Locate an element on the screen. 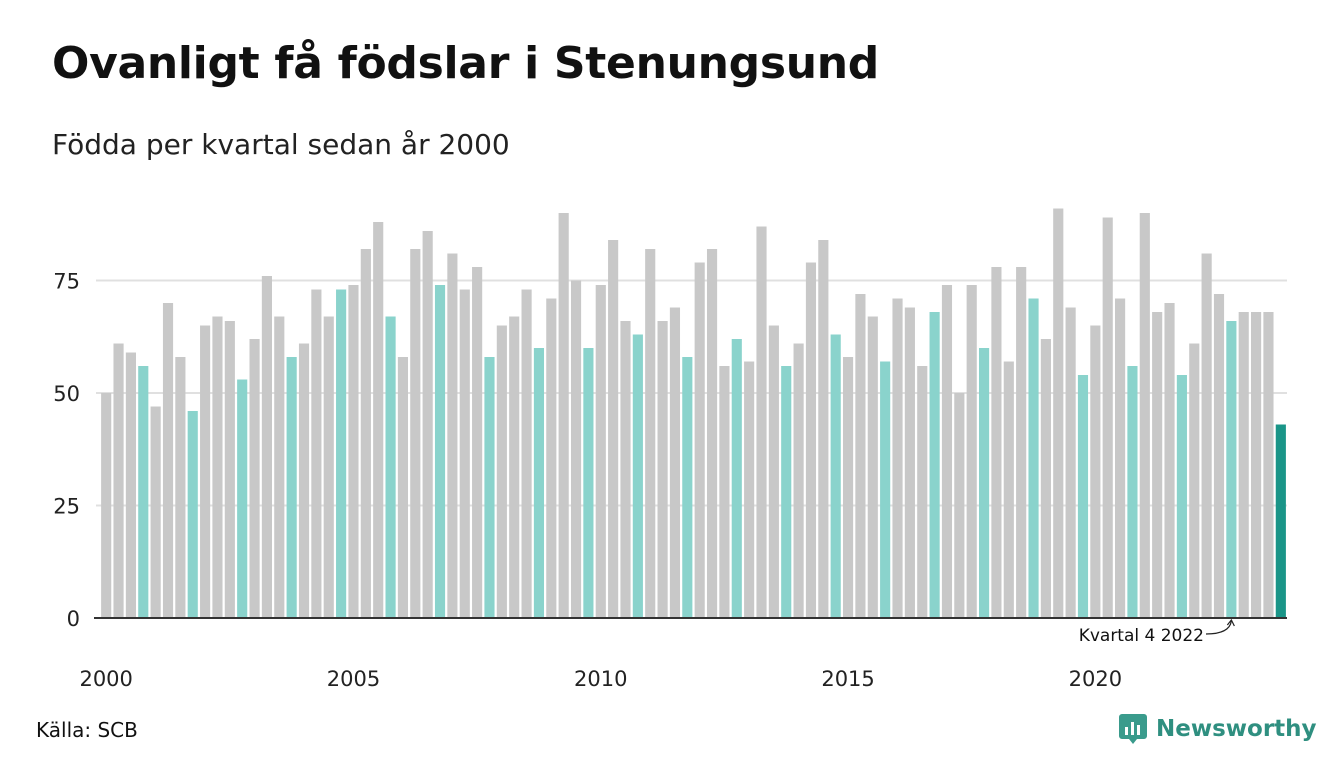 The height and width of the screenshot is (780, 1340). y-tick-label: 0 is located at coordinates (73, 619).